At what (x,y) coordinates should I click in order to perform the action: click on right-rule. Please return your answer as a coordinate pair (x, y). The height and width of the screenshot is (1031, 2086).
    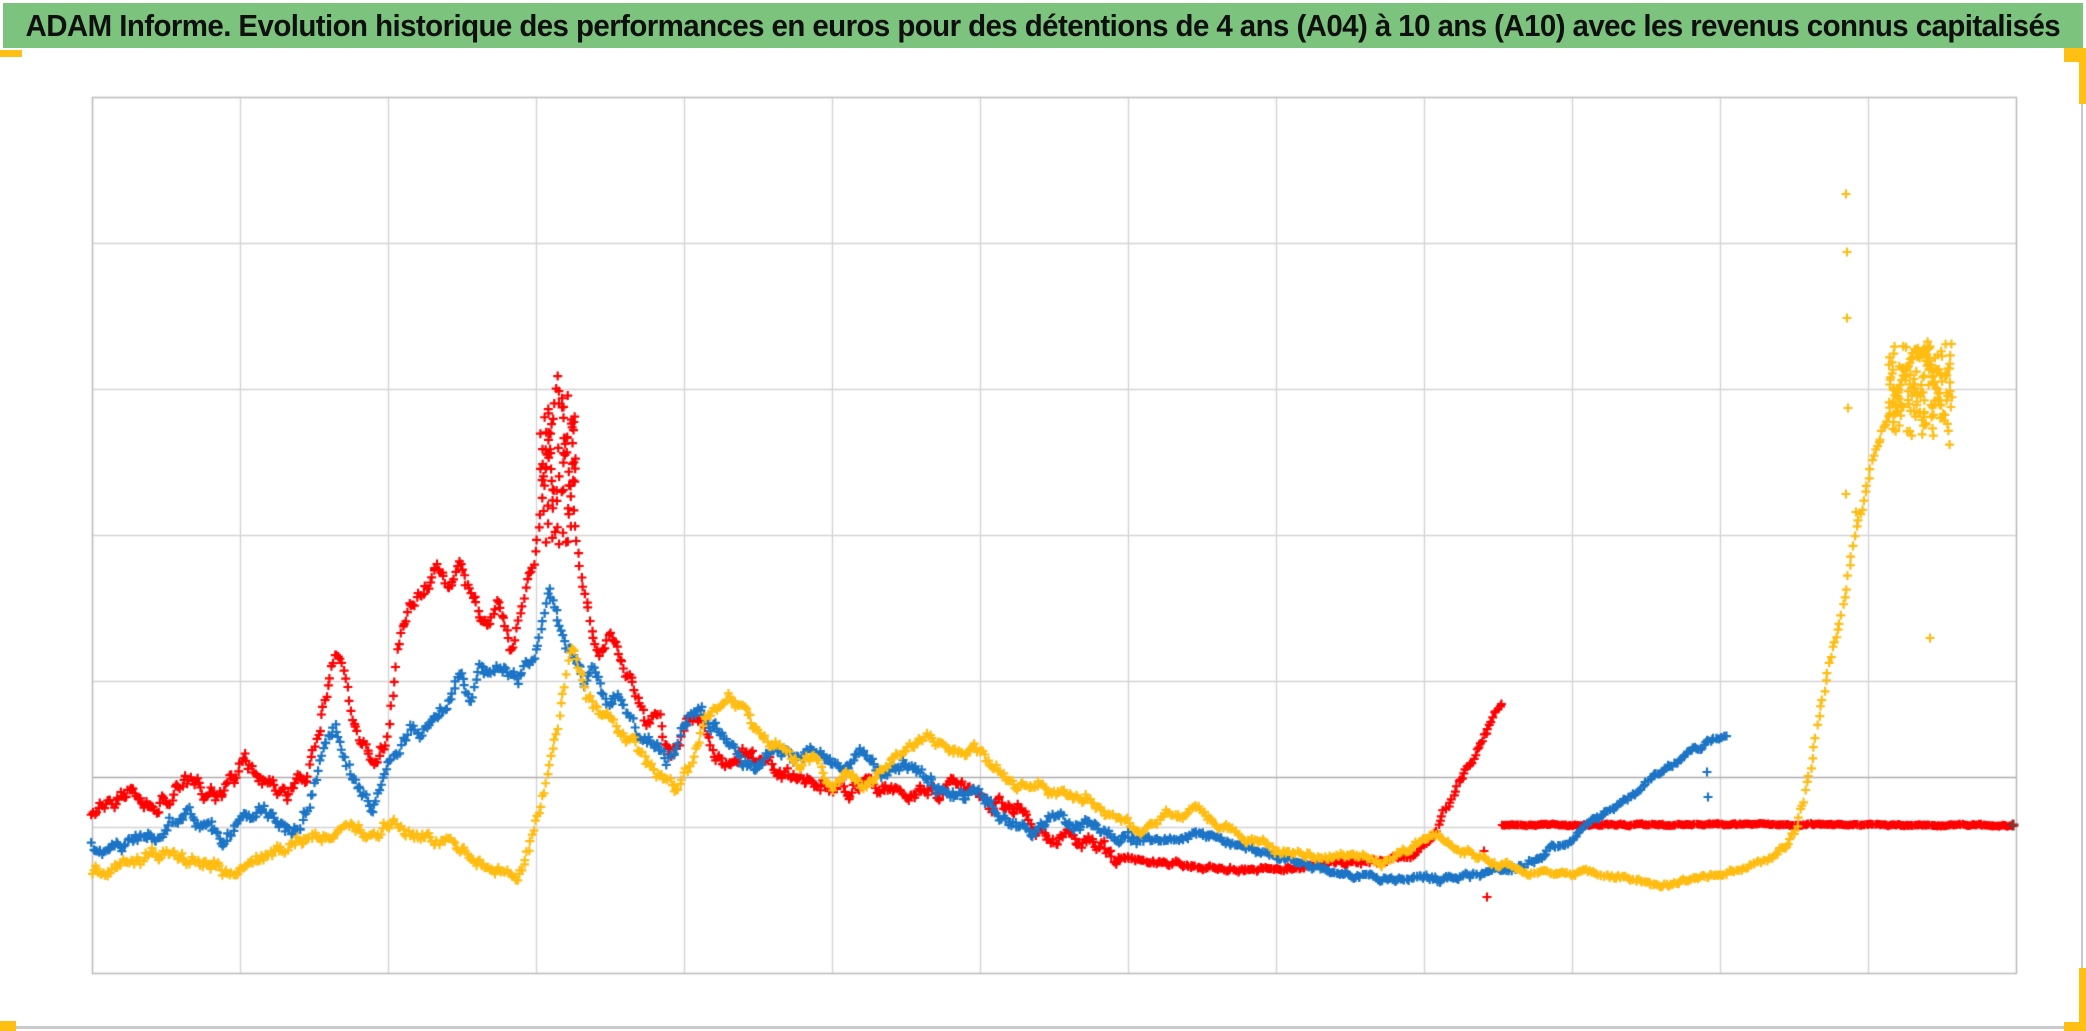
    Looking at the image, I should click on (2082, 542).